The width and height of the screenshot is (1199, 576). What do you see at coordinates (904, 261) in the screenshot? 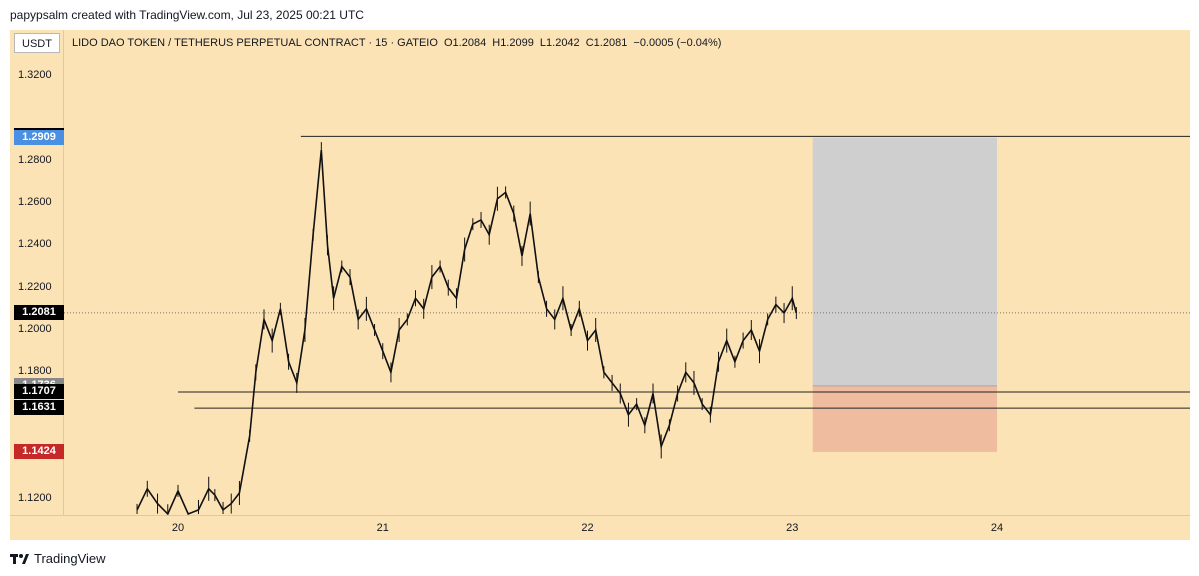
I see `take-profit-zone` at bounding box center [904, 261].